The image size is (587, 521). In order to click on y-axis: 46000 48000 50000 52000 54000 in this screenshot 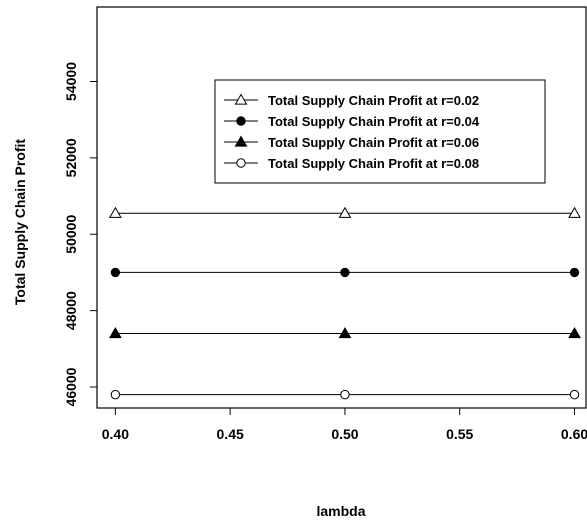, I will do `click(80, 234)`.